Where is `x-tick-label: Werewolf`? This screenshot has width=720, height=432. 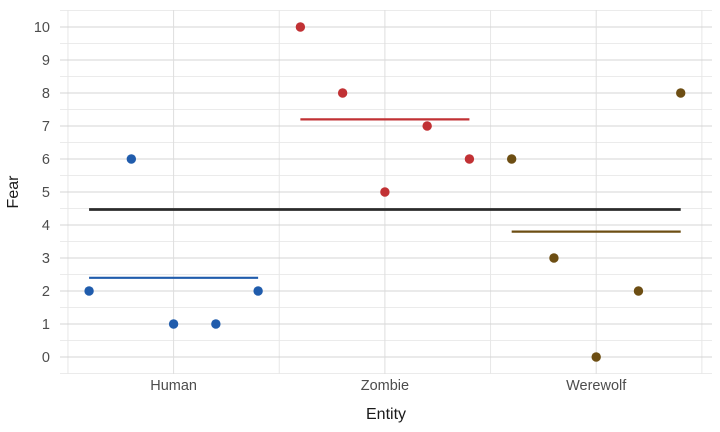 x-tick-label: Werewolf is located at coordinates (596, 386).